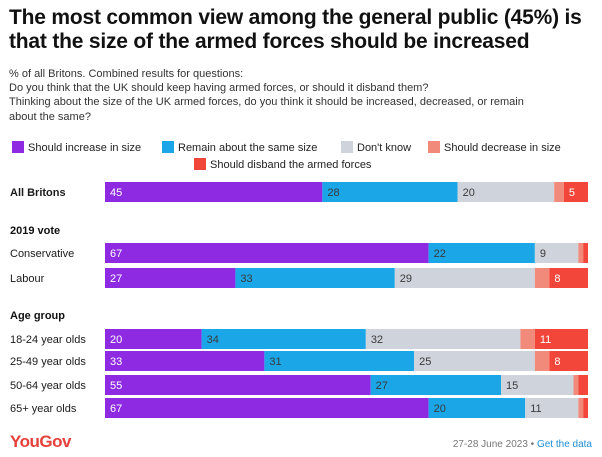 The height and width of the screenshot is (457, 602). I want to click on legend-swatch-increase, so click(18, 147).